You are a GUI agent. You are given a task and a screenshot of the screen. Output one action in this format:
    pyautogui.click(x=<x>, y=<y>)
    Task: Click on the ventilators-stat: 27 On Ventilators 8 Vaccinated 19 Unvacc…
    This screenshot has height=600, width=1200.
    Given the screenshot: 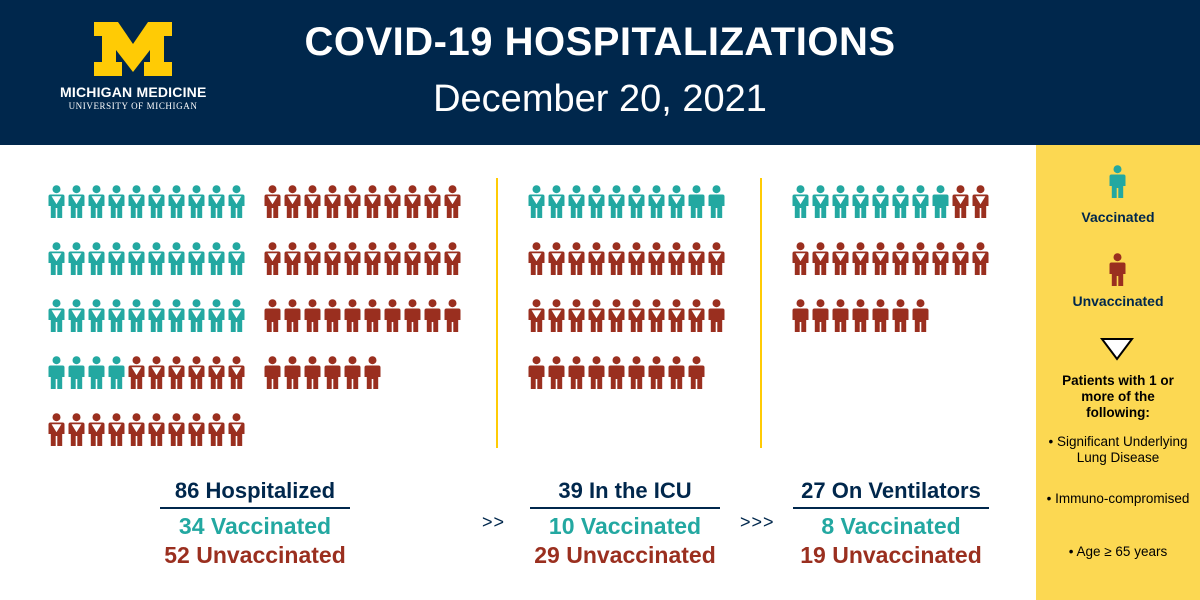 What is the action you would take?
    pyautogui.click(x=891, y=523)
    